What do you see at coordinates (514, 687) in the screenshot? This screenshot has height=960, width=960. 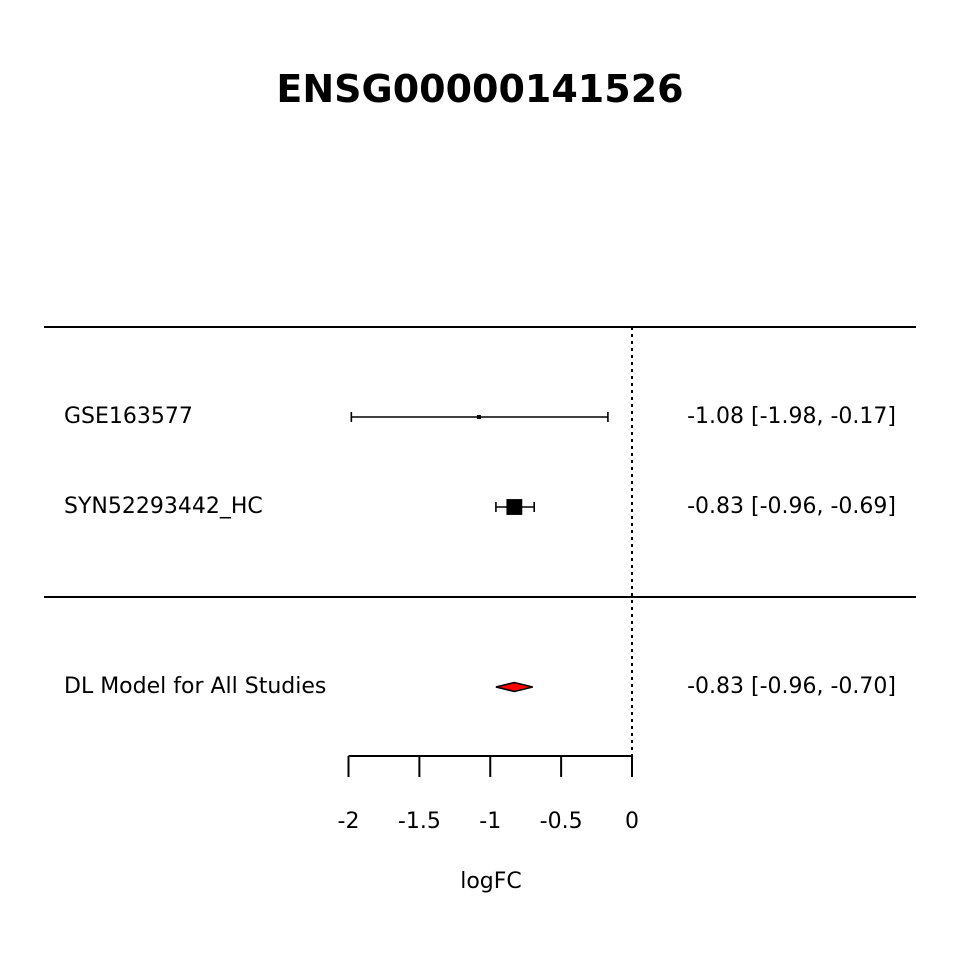 I see `summary-diamond` at bounding box center [514, 687].